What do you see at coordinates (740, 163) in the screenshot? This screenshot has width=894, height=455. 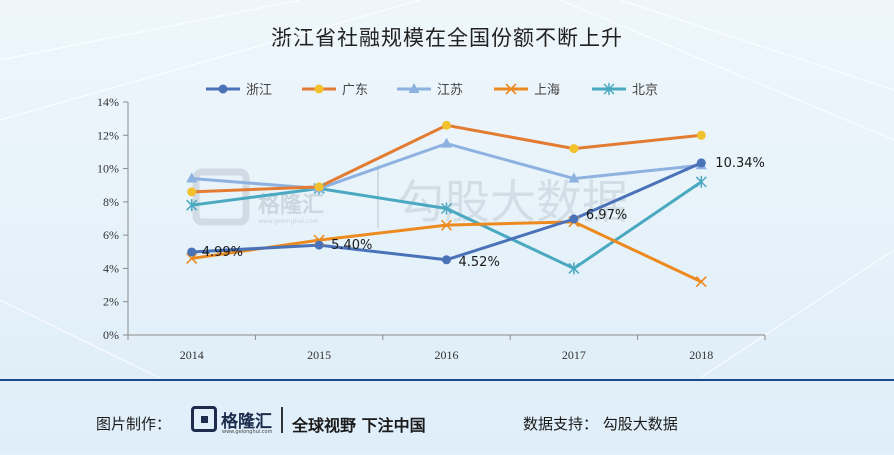 I see `data-label: 10.34%` at bounding box center [740, 163].